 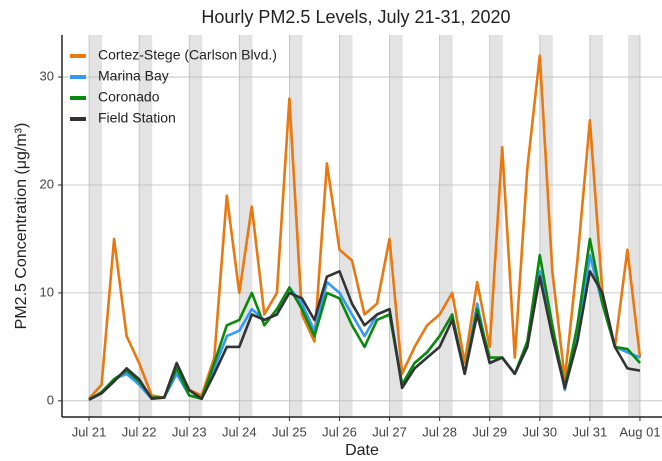 I want to click on x-tick-label: Jul 29, so click(x=489, y=431).